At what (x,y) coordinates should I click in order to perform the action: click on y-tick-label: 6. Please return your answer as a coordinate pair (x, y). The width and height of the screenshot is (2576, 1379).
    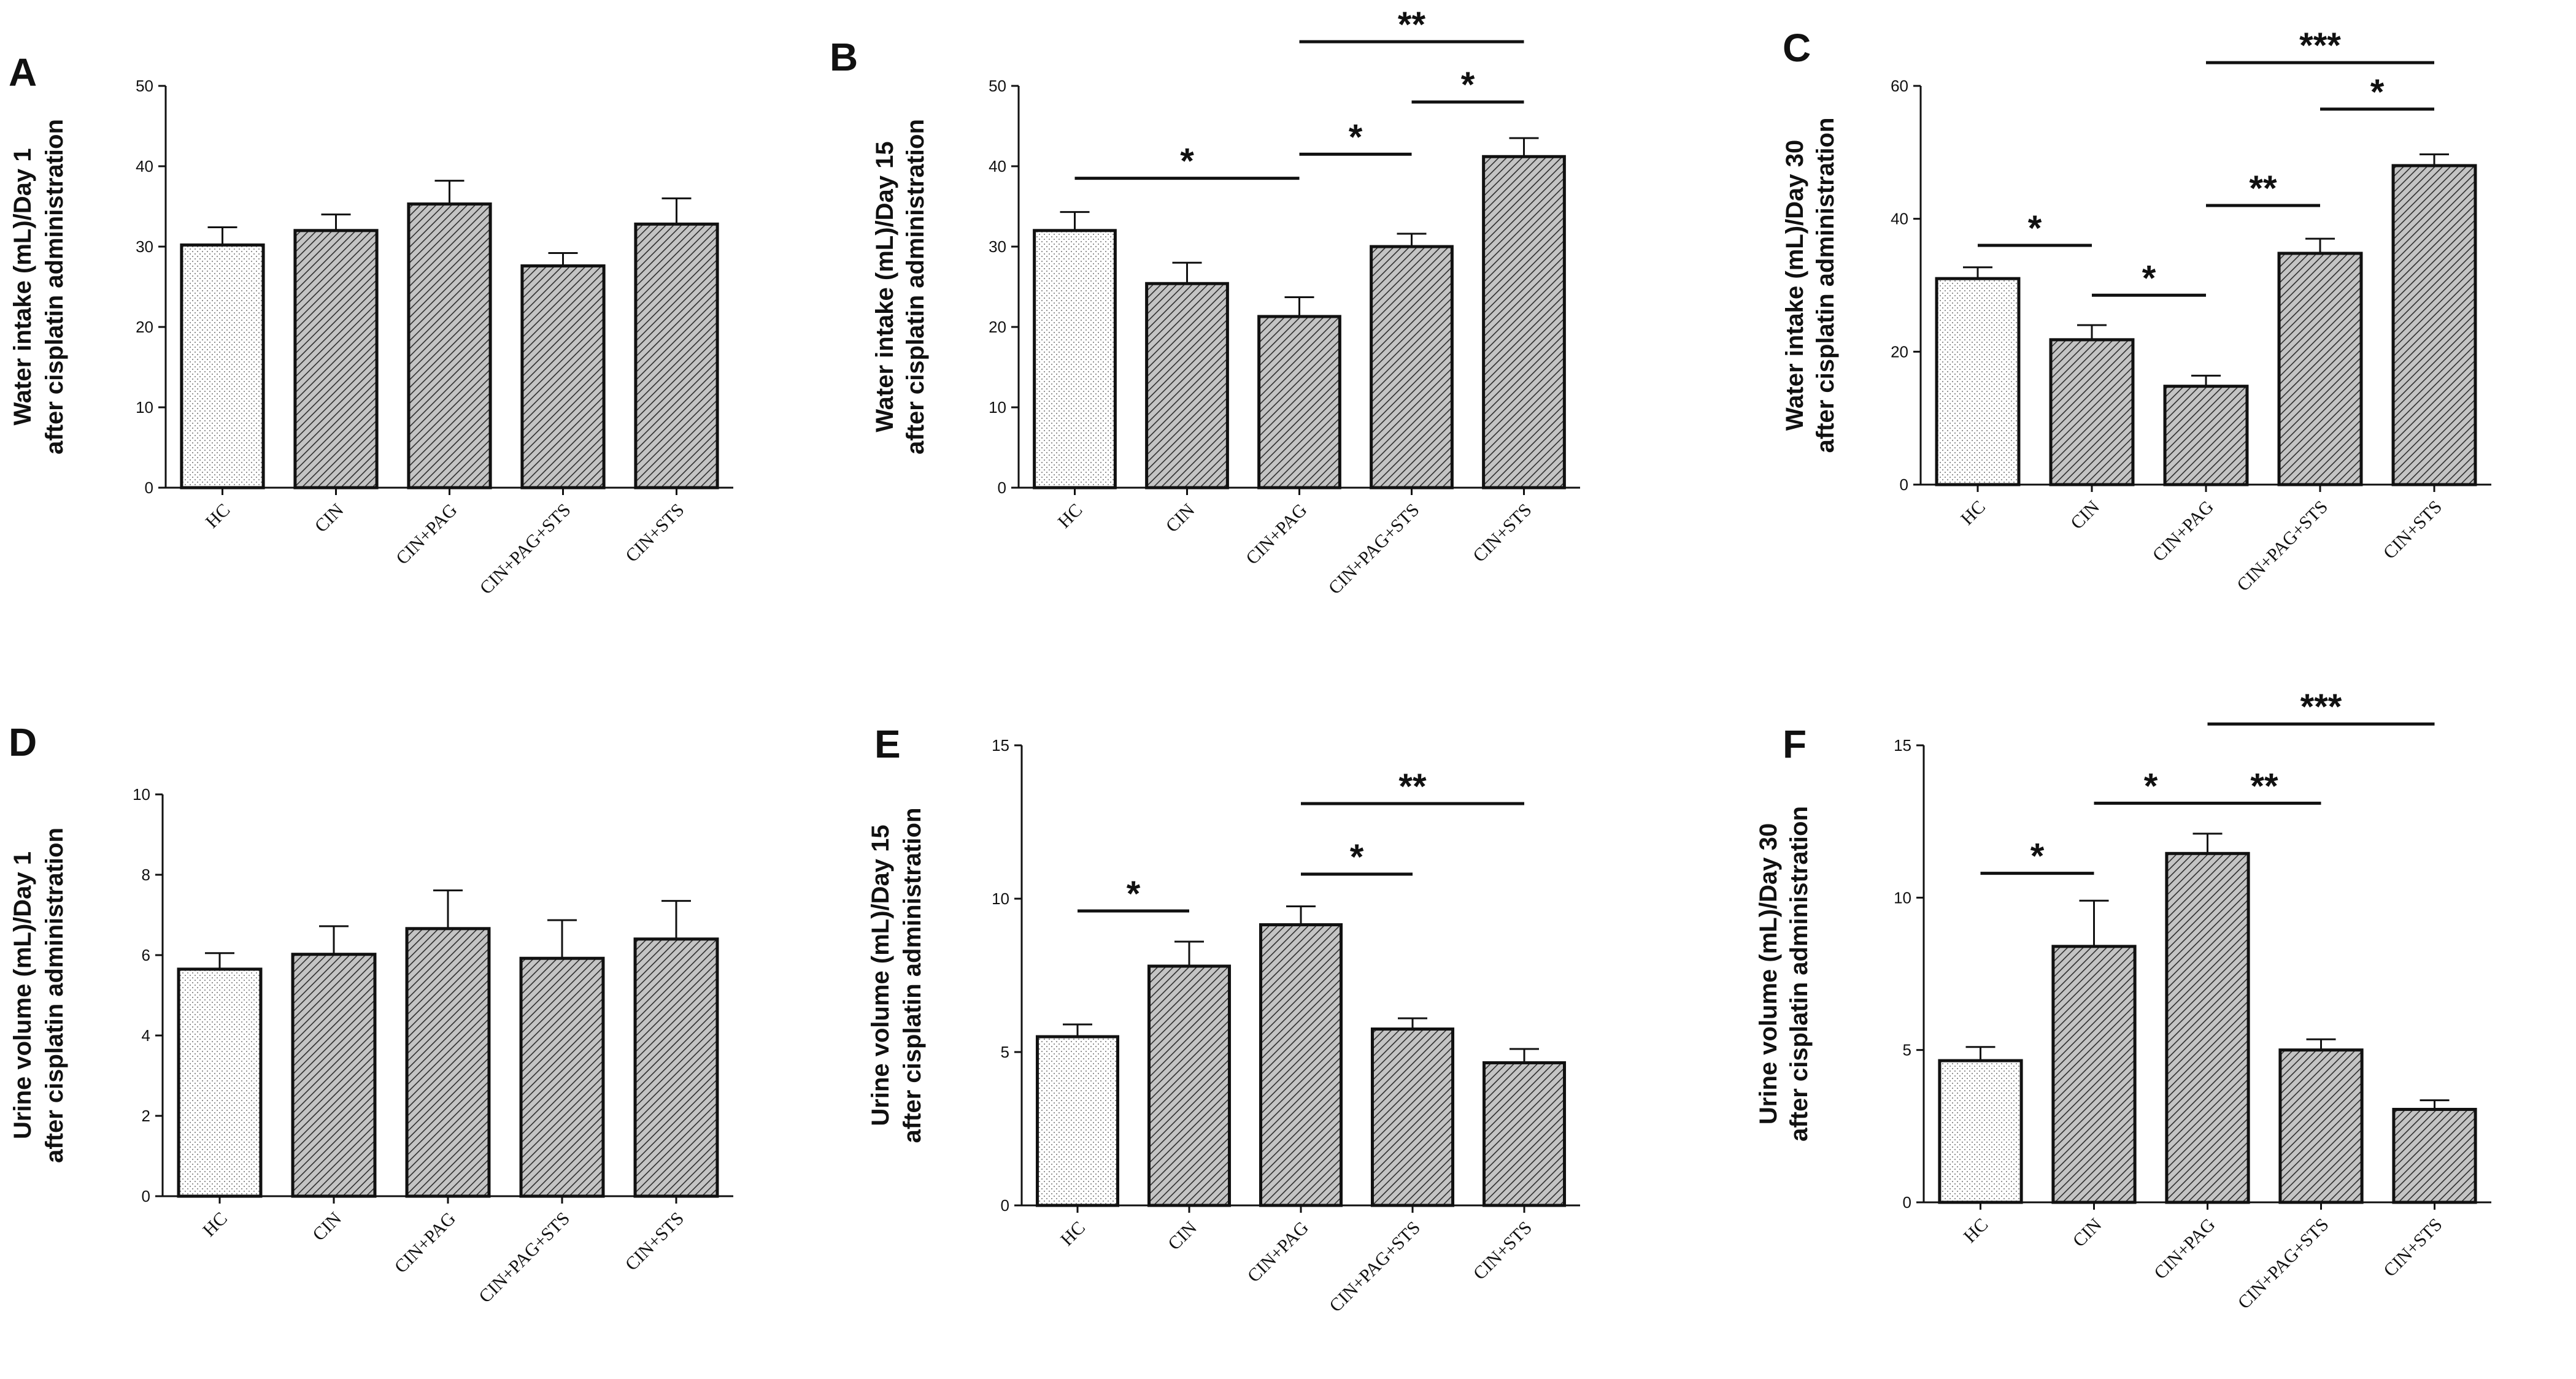
    Looking at the image, I should click on (146, 955).